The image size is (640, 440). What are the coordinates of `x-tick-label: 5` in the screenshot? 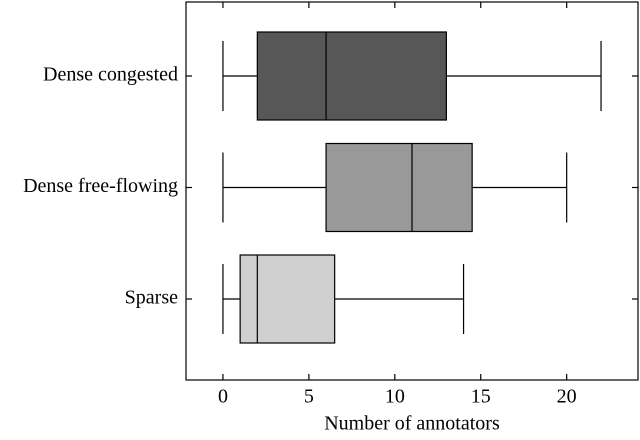 It's located at (309, 397).